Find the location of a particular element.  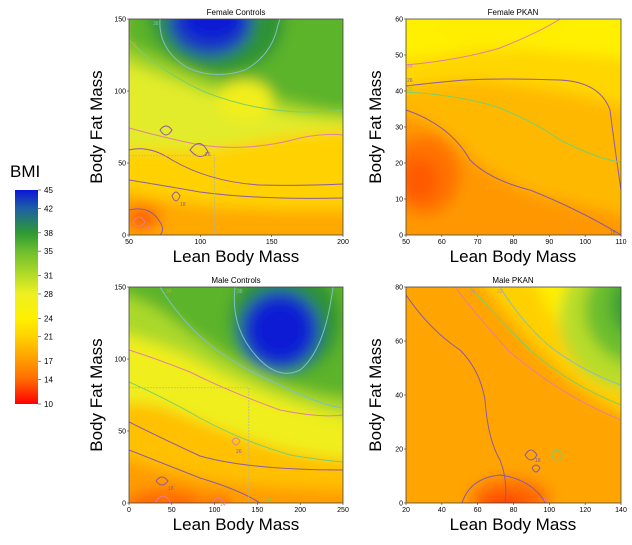

x-tick-label: 140 is located at coordinates (621, 510).